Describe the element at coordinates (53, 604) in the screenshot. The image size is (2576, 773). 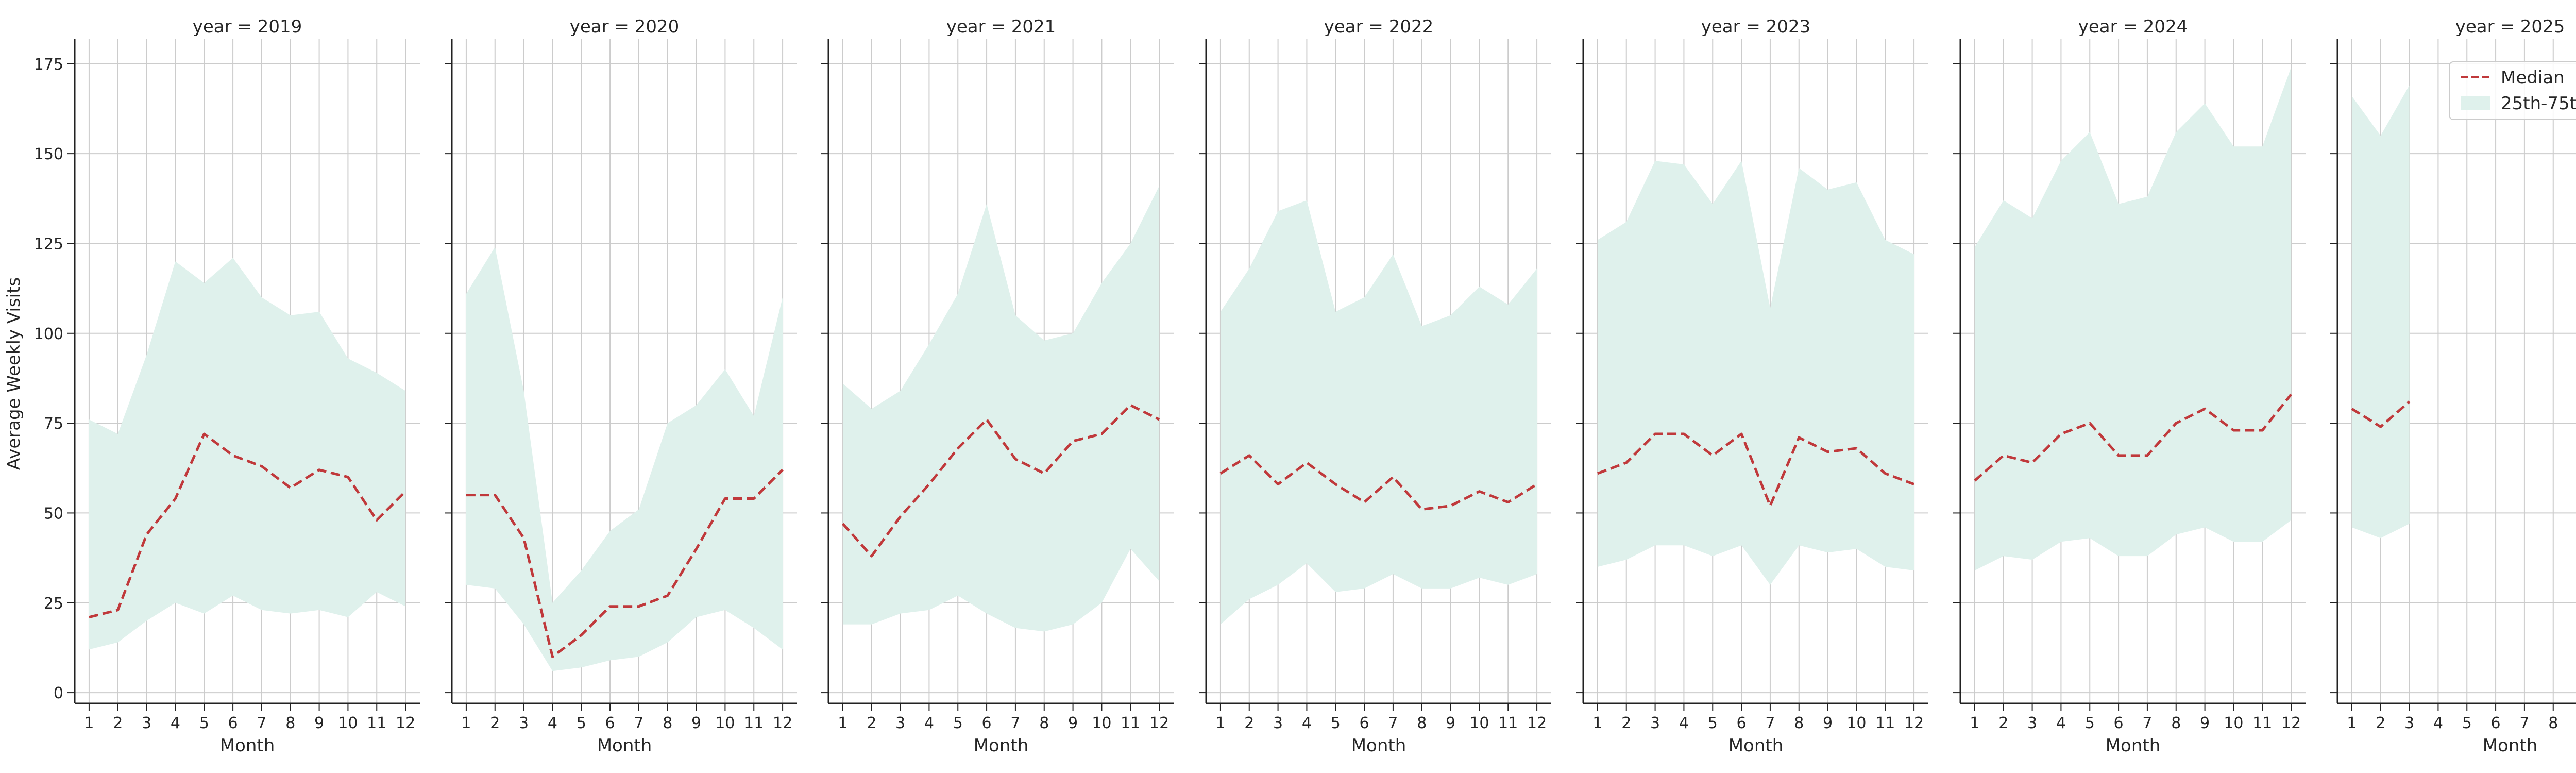
I see `y-tick-label: 25` at that location.